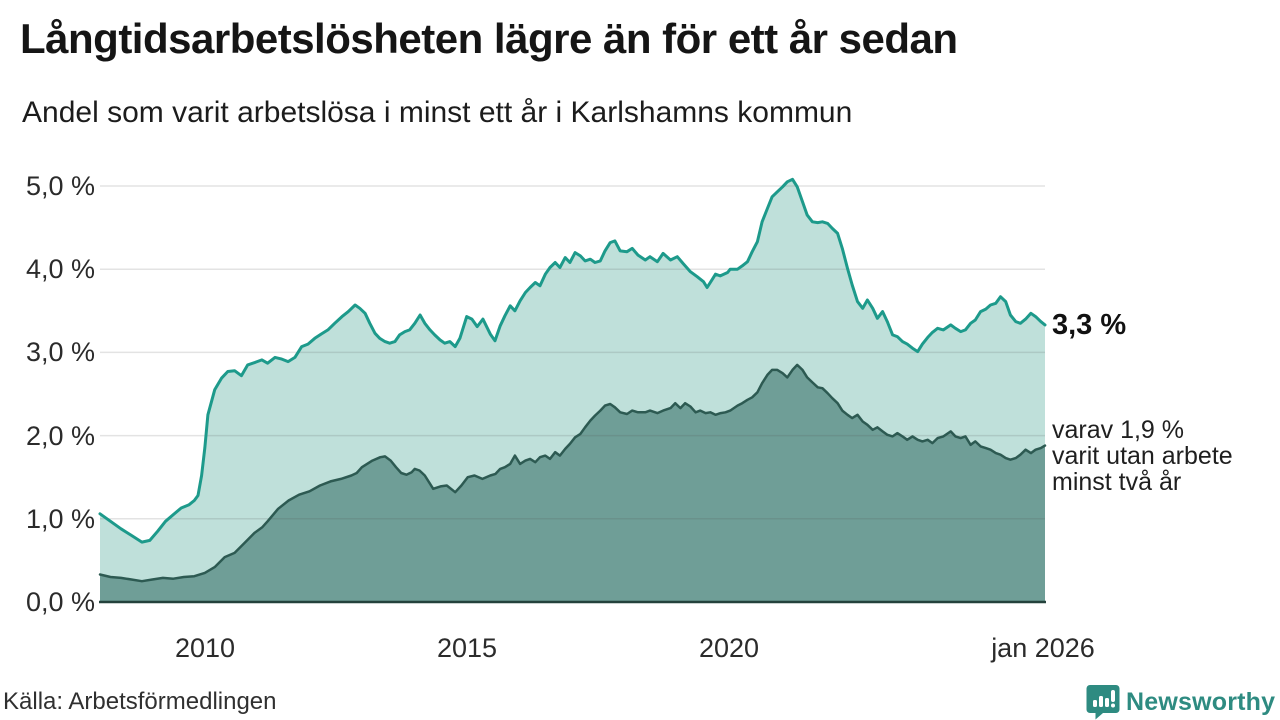 The image size is (1280, 720). What do you see at coordinates (60, 602) in the screenshot?
I see `y-axis-label: 0,0 %` at bounding box center [60, 602].